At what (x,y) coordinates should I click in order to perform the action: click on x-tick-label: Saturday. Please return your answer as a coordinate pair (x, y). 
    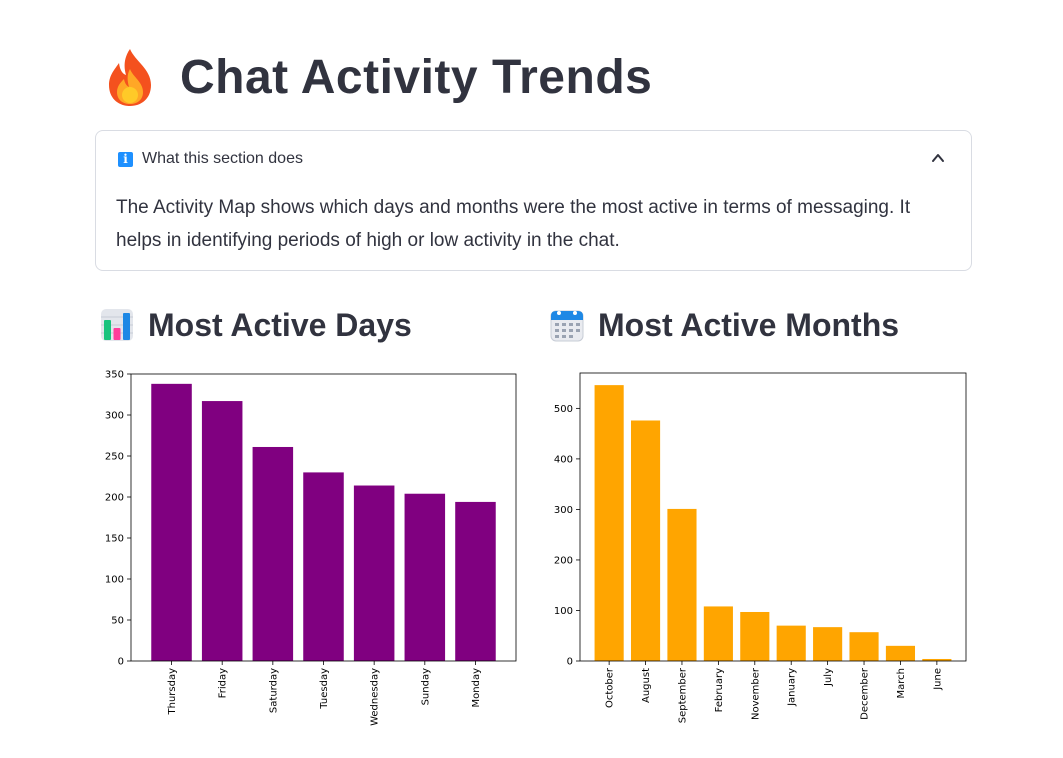
    Looking at the image, I should click on (273, 690).